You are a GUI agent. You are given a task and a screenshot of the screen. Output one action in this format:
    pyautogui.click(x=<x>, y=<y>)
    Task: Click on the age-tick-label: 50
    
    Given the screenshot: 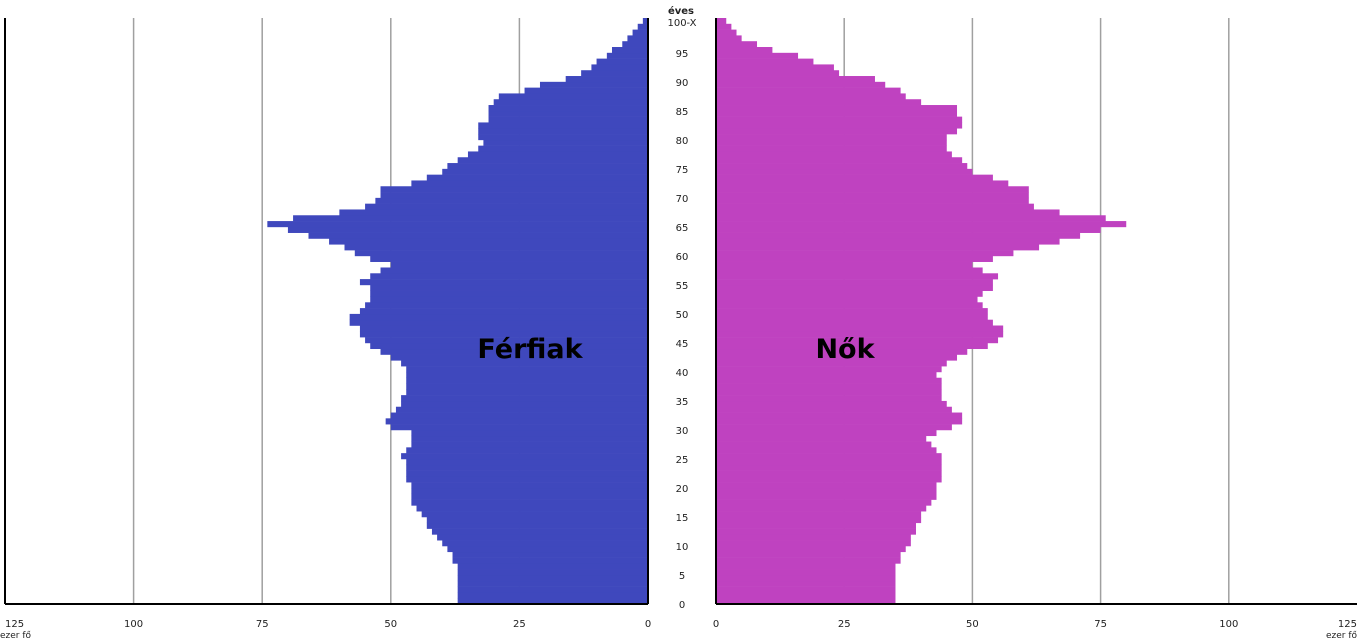 What is the action you would take?
    pyautogui.click(x=682, y=315)
    